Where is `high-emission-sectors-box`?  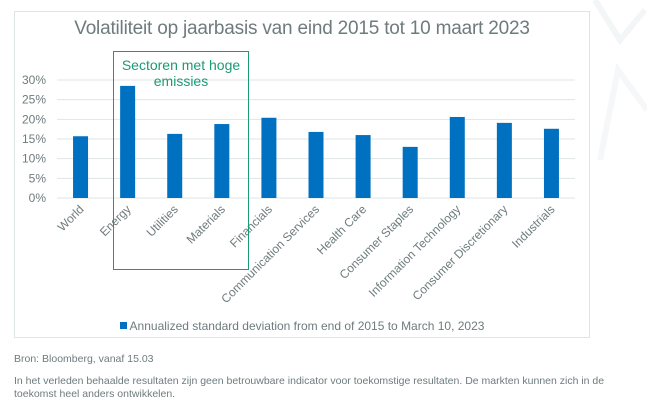 high-emission-sectors-box is located at coordinates (181, 160).